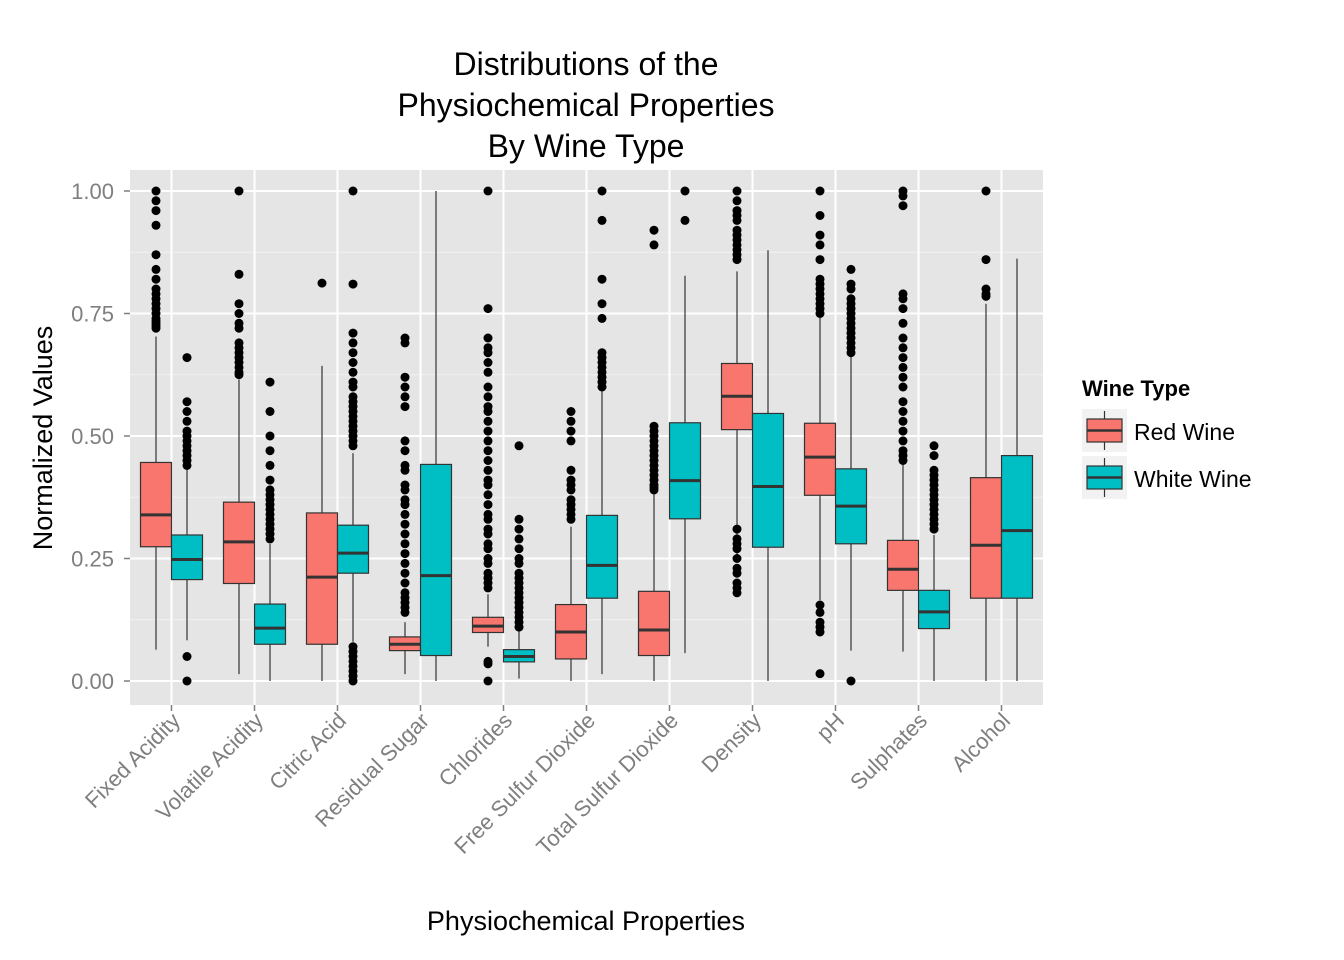 This screenshot has height=960, width=1344. Describe the element at coordinates (980, 742) in the screenshot. I see `x-tick-label-alcohol: Alcohol` at that location.